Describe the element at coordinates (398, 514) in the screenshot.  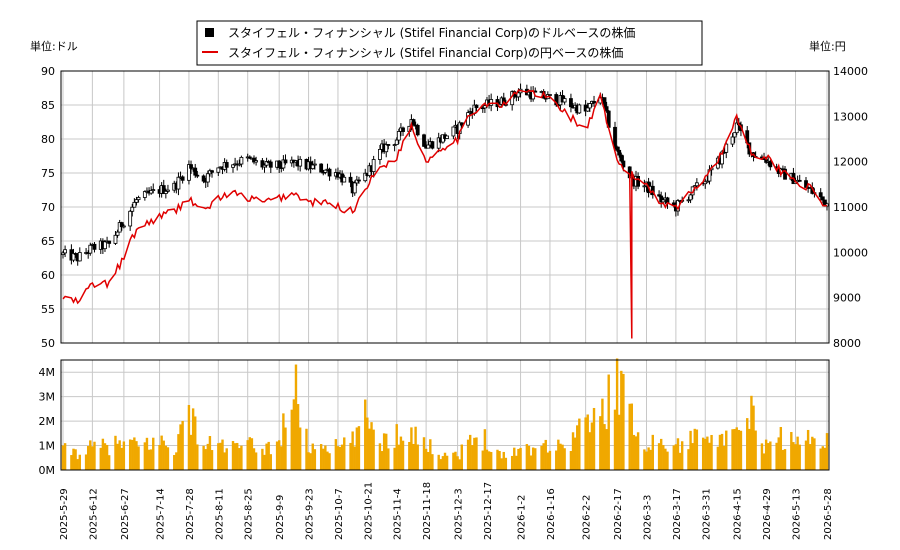
I see `x-tick-label: 2025-11-4` at that location.